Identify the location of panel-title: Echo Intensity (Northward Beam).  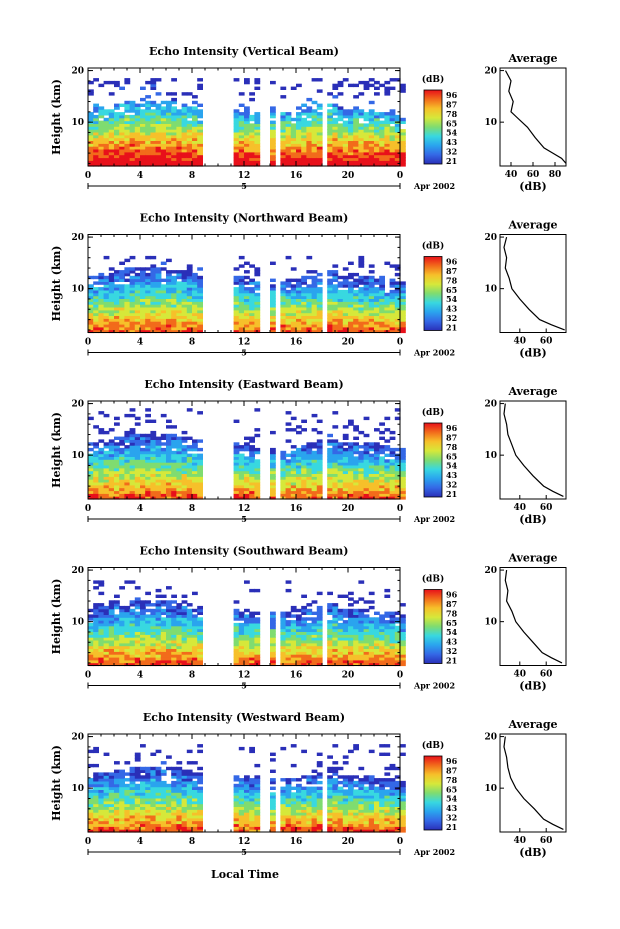
(244, 218).